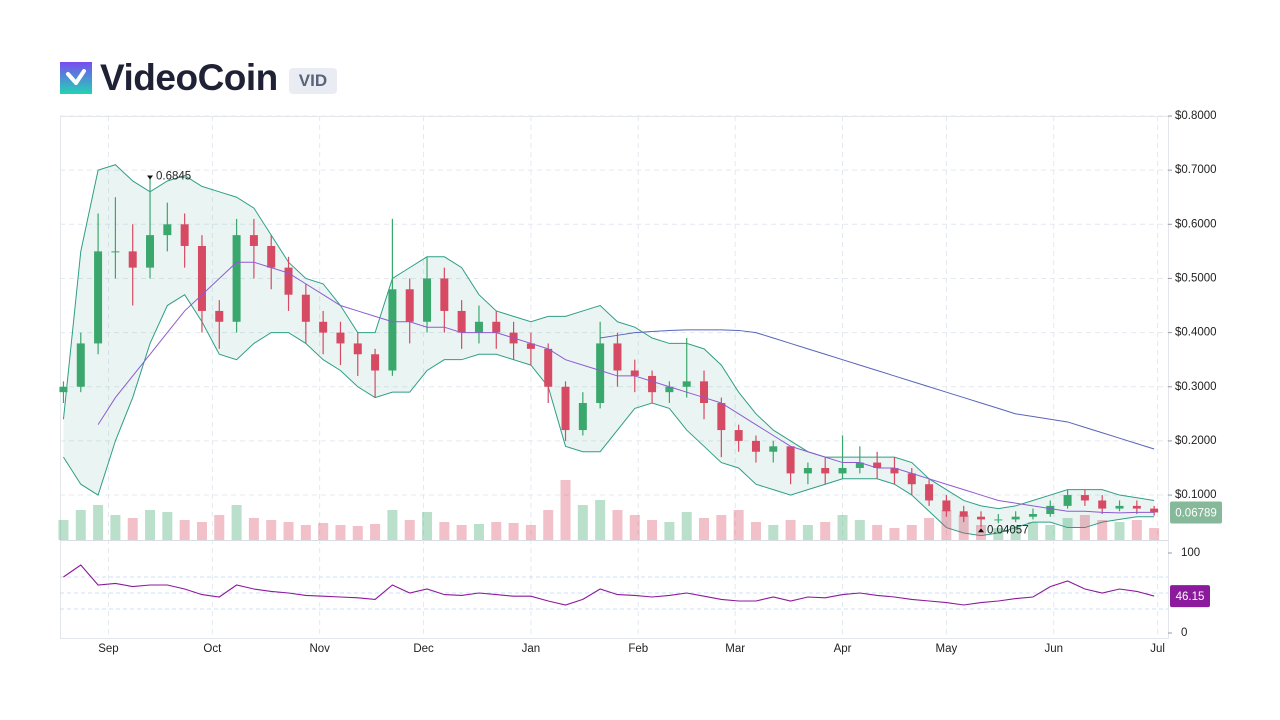 The height and width of the screenshot is (720, 1280). I want to click on header: VideoCoin VID, so click(199, 78).